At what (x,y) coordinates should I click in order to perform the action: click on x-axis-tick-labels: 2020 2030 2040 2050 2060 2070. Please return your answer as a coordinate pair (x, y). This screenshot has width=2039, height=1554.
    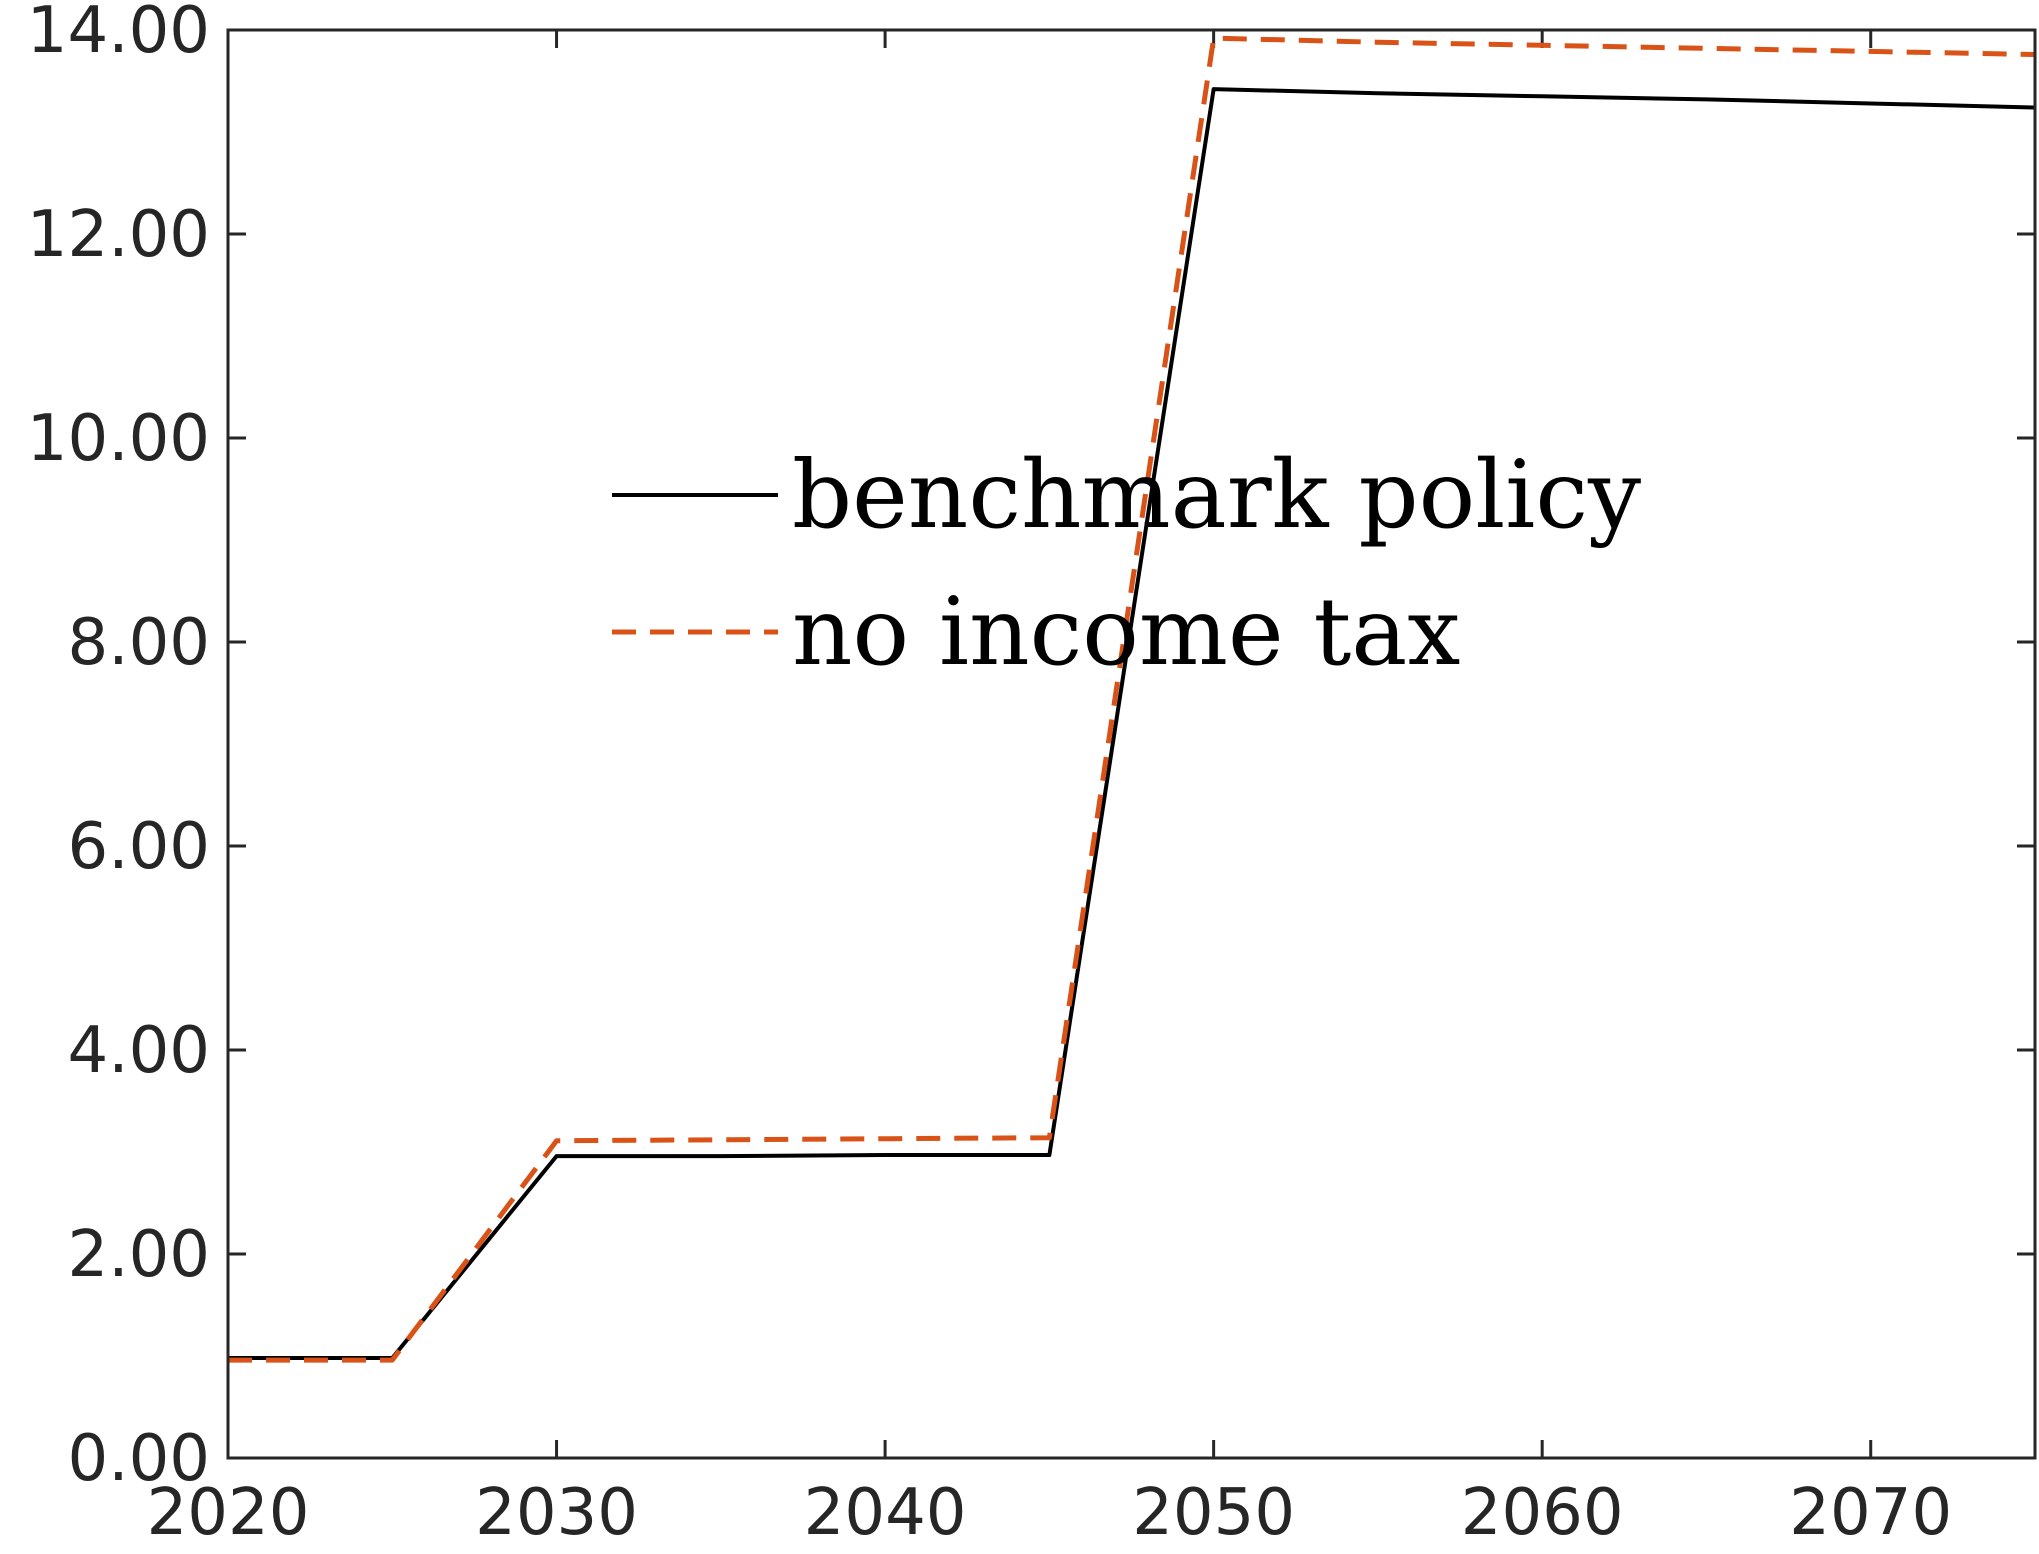
    Looking at the image, I should click on (1050, 1513).